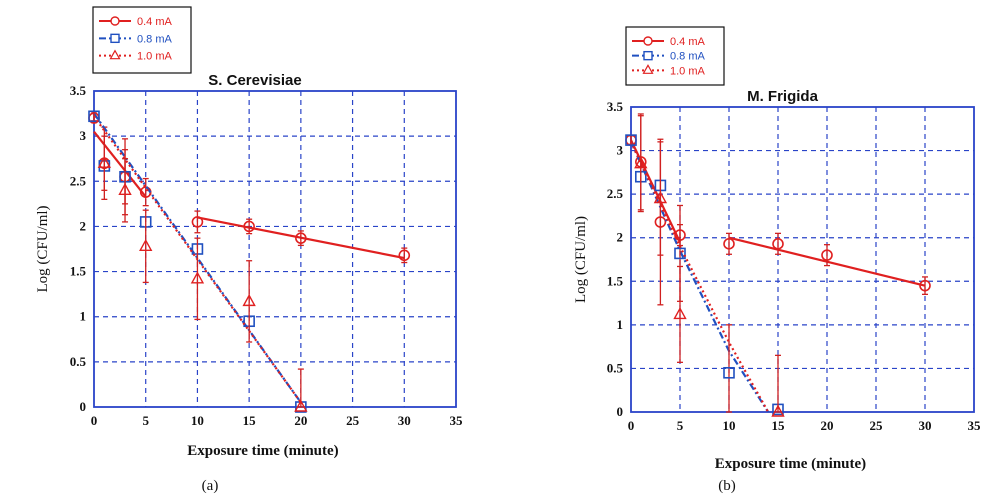  Describe the element at coordinates (727, 486) in the screenshot. I see `figure-caption: (b)` at that location.